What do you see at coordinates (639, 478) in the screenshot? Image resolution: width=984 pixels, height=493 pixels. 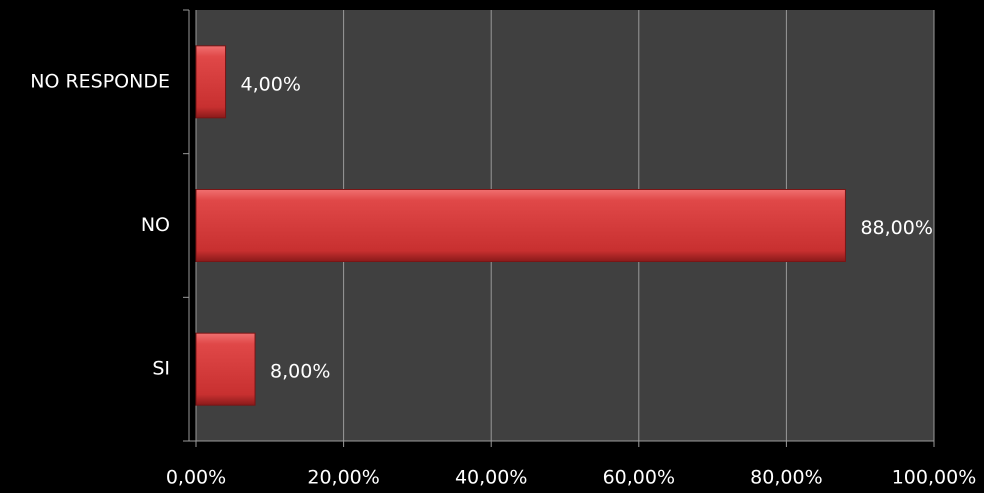 I see `x-tick-label: 60,00%` at bounding box center [639, 478].